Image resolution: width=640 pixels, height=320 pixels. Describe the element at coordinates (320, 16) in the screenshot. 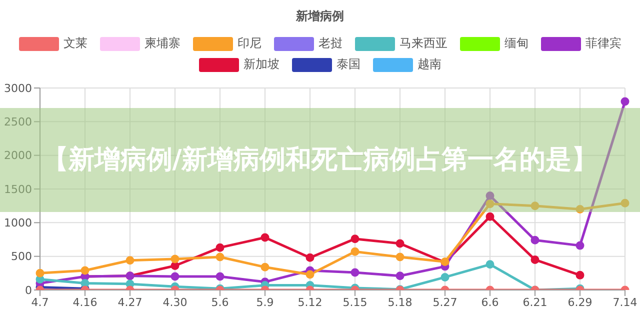

I see `chart-title: 新增病例` at that location.